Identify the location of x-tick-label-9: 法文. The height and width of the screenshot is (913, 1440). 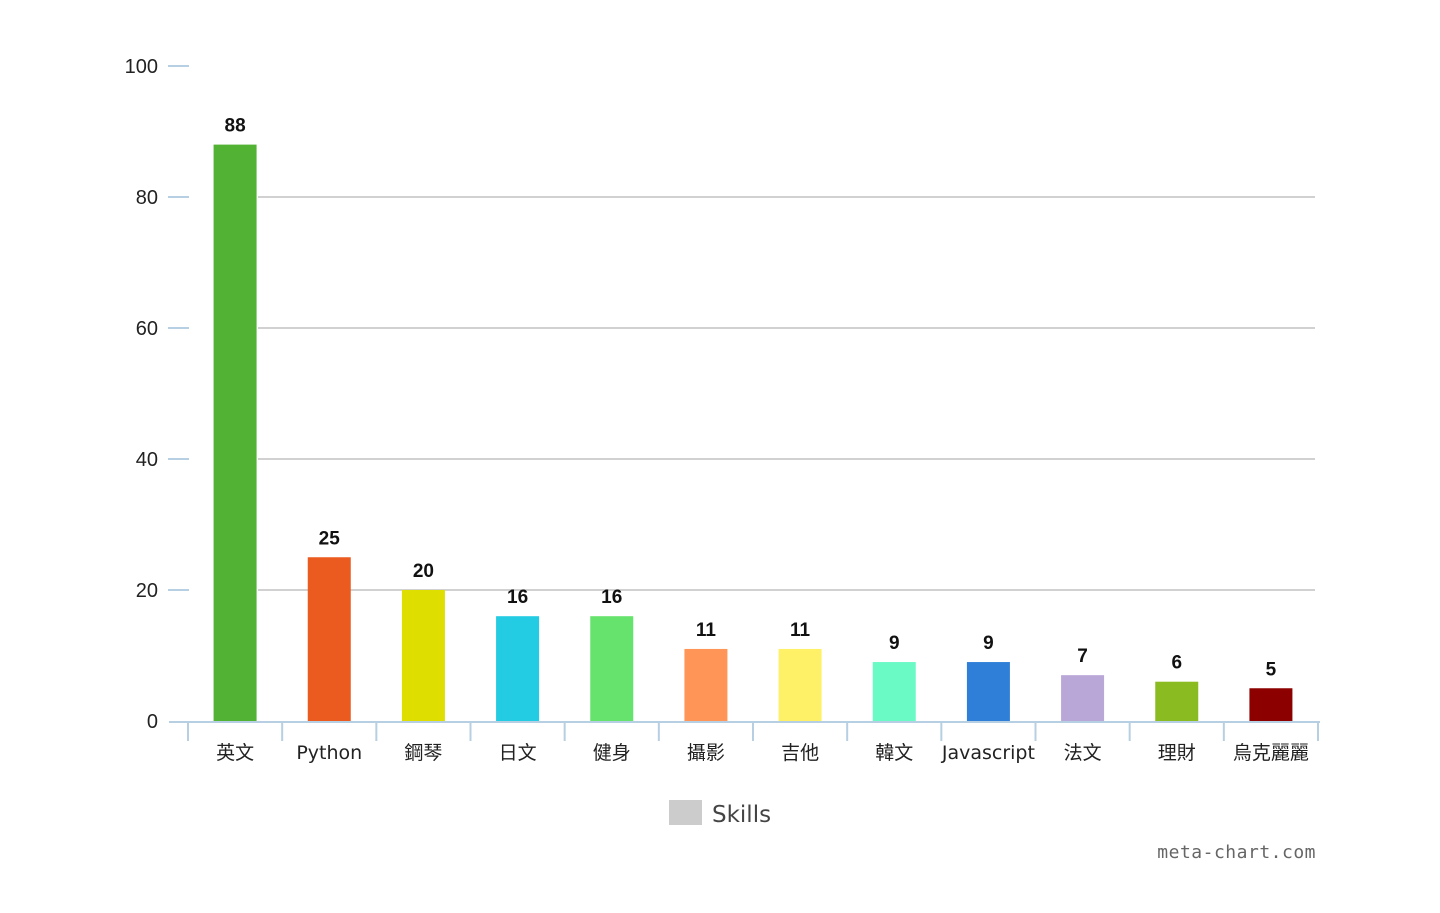
(1083, 753).